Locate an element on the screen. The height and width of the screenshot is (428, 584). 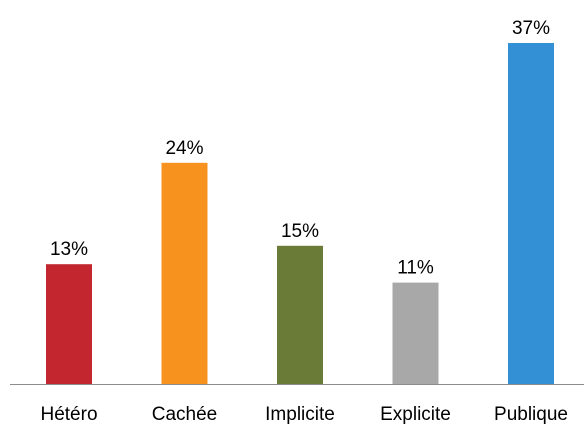
x-tick-label-0: Hétéro is located at coordinates (68, 414).